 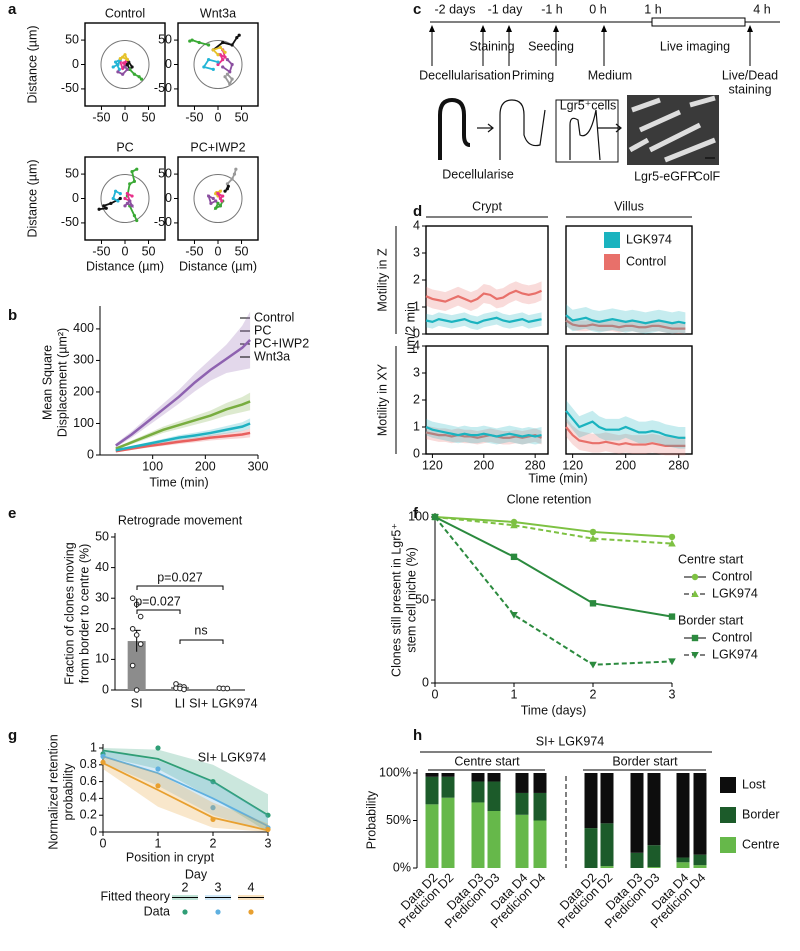 What do you see at coordinates (218, 198) in the screenshot?
I see `plot-frame` at bounding box center [218, 198].